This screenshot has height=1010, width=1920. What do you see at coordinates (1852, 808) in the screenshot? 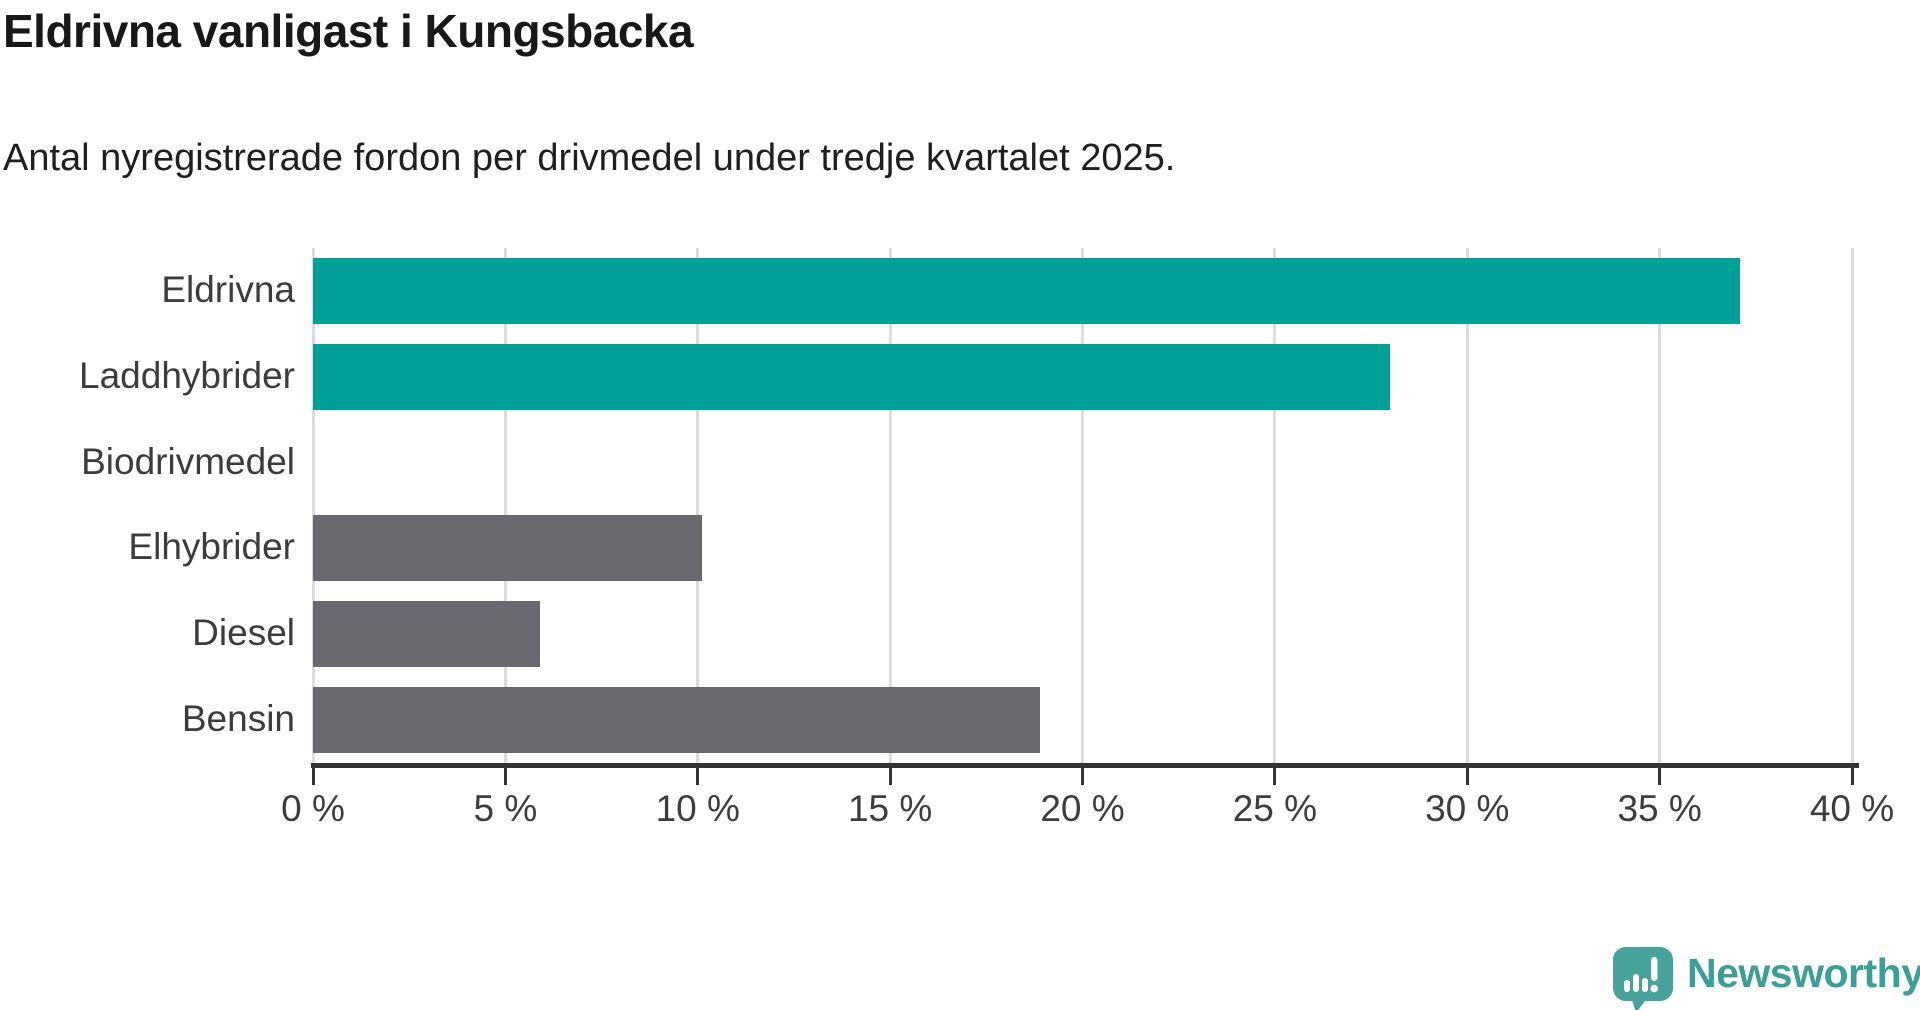
I see `x-tick-label-40: 40 %` at bounding box center [1852, 808].